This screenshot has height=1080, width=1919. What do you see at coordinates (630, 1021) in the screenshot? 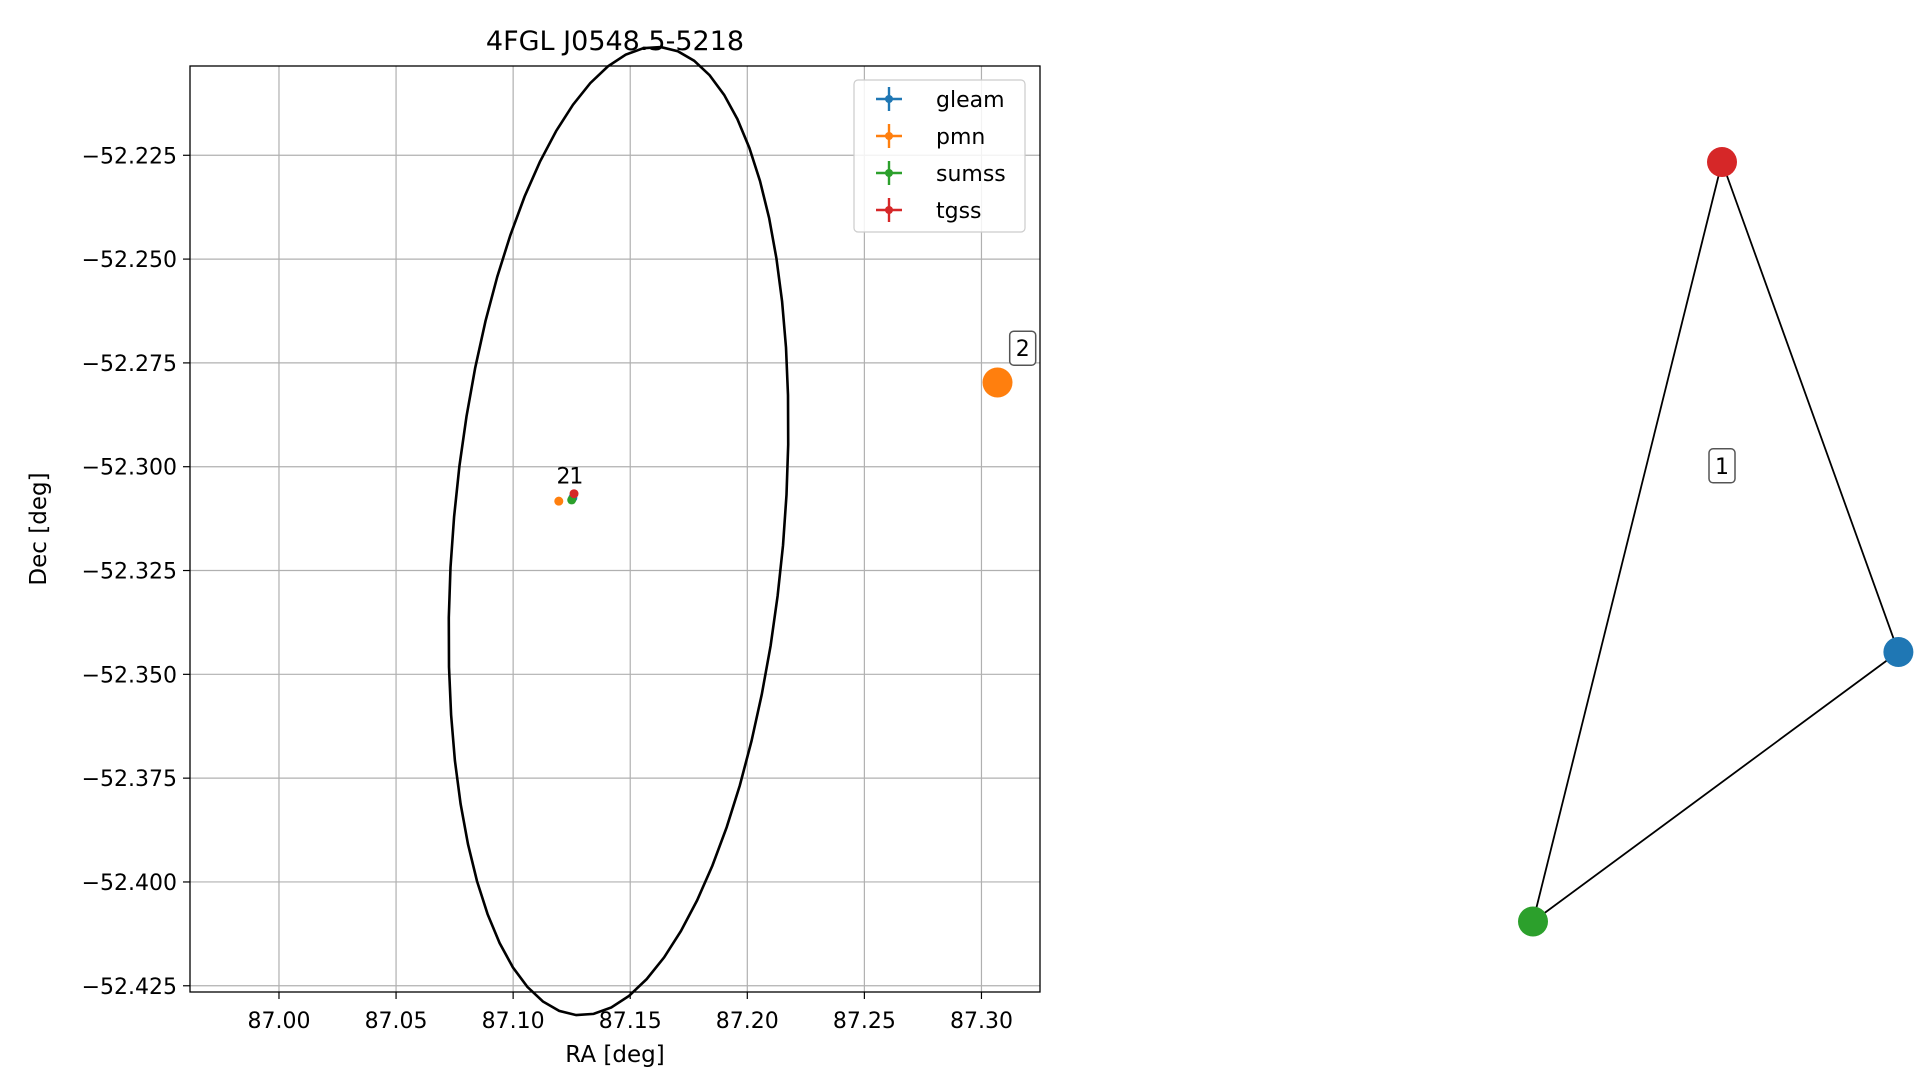
I see `x-tick-label: 87.15` at bounding box center [630, 1021].